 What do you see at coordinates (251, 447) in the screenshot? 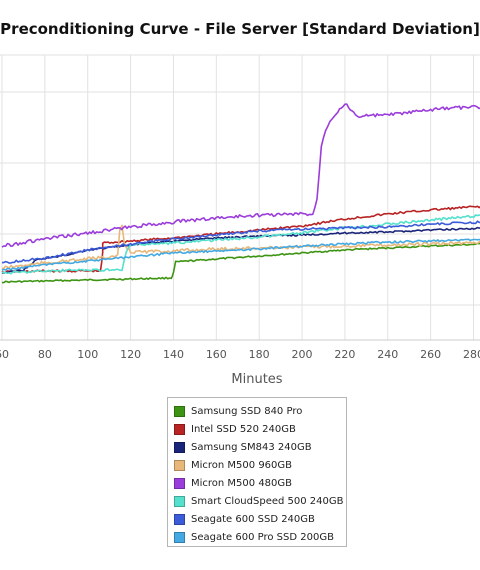
I see `legend-label: Samsung SM843 240GB` at bounding box center [251, 447].